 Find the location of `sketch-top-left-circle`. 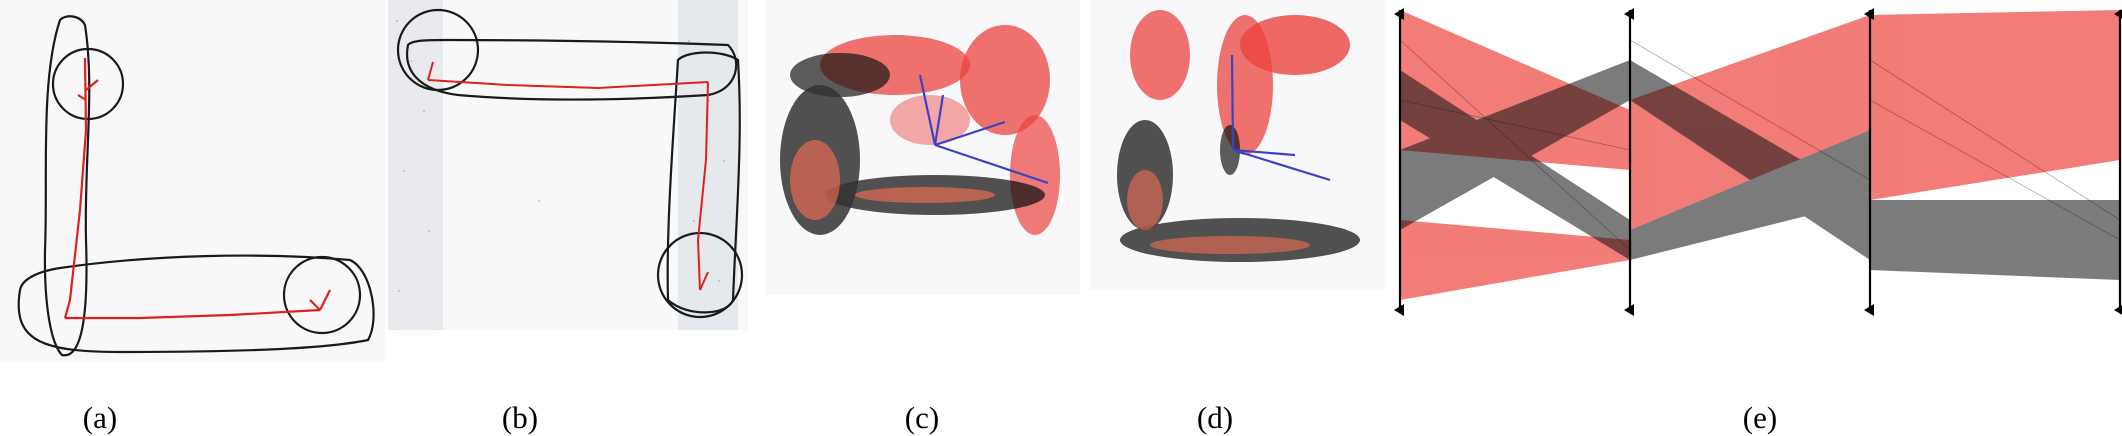

sketch-top-left-circle is located at coordinates (438, 50).